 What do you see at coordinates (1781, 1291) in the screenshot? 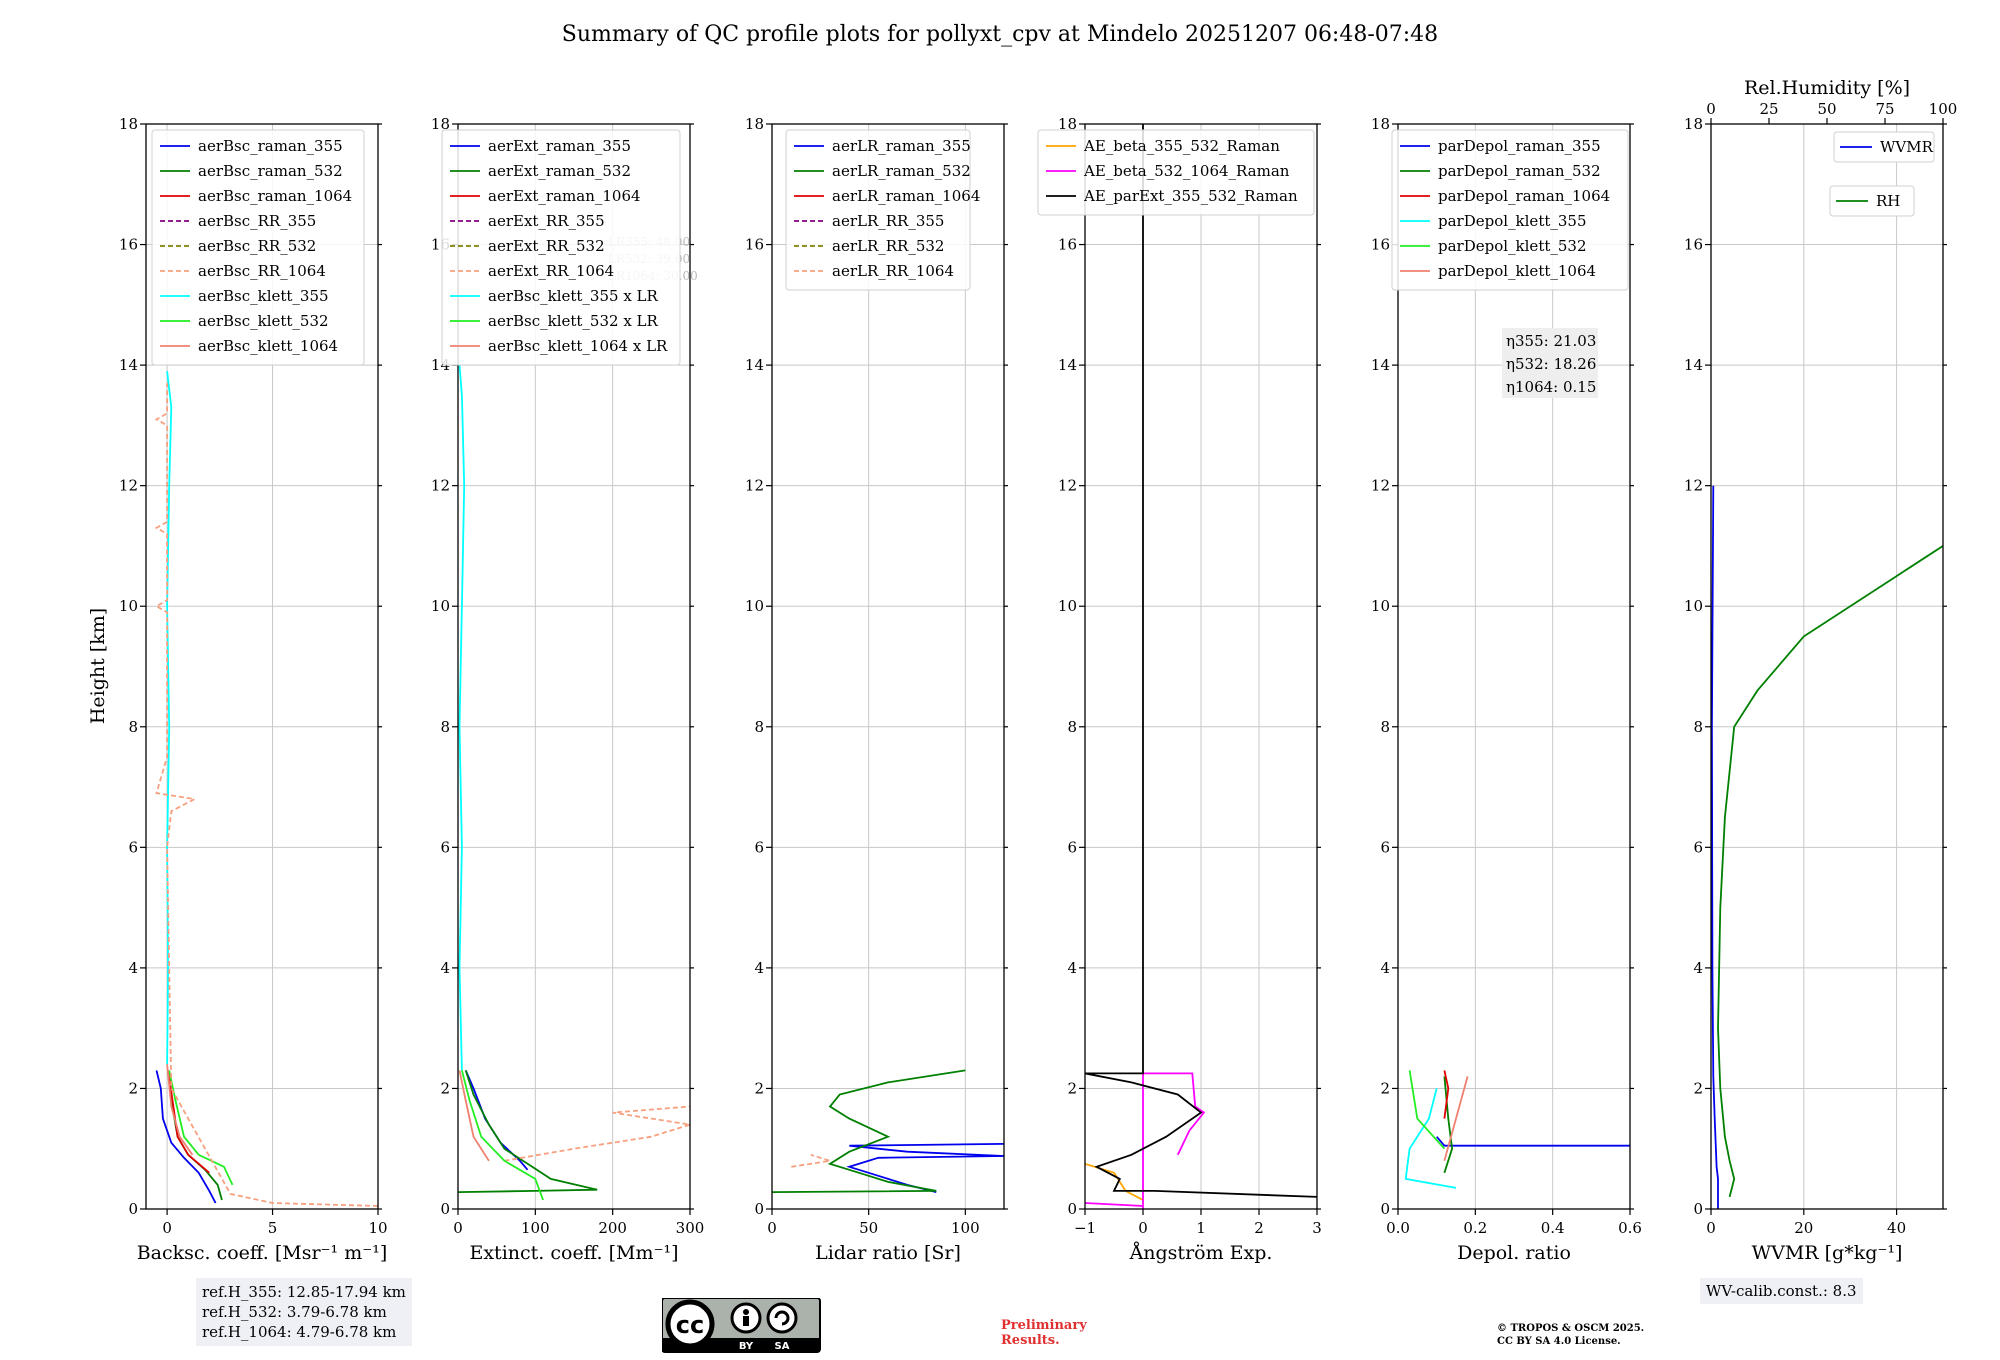
I see `wv-calibration-box: WV-calib.const.: 8.3` at bounding box center [1781, 1291].